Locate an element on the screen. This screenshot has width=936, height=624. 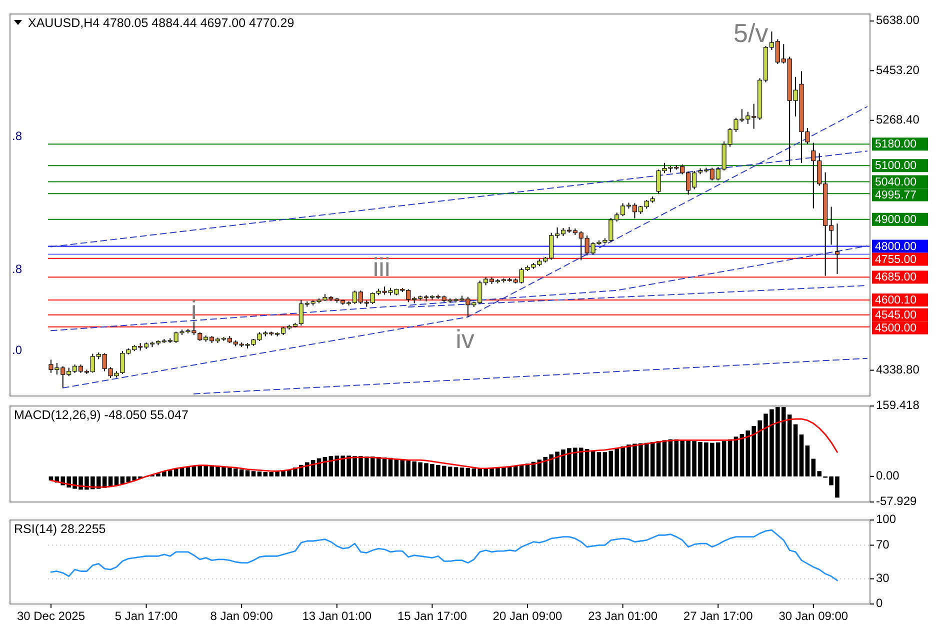
y-tick-label: 100 is located at coordinates (886, 519).